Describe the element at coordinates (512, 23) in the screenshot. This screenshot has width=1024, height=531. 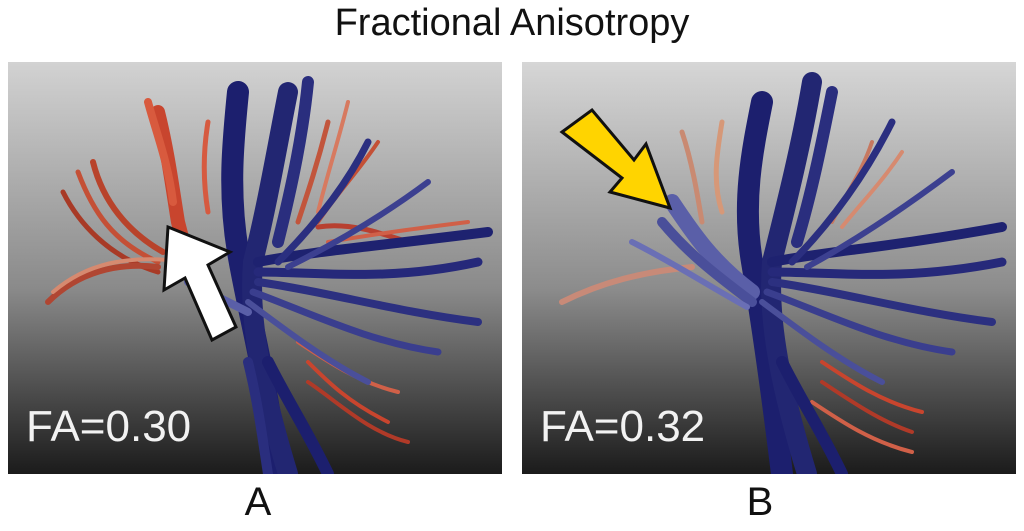
I see `figure-title: Fractional Anisotropy` at that location.